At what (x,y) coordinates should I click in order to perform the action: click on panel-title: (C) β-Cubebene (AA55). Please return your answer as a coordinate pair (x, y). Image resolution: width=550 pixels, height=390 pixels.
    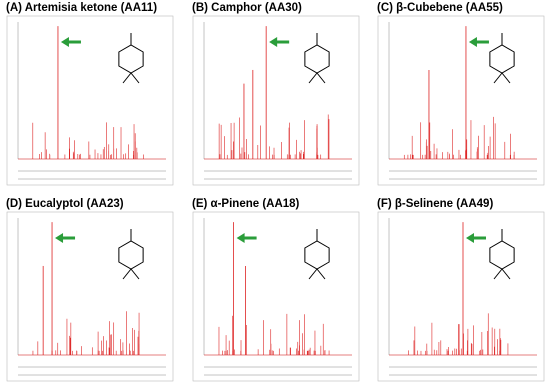
    Looking at the image, I should click on (440, 8).